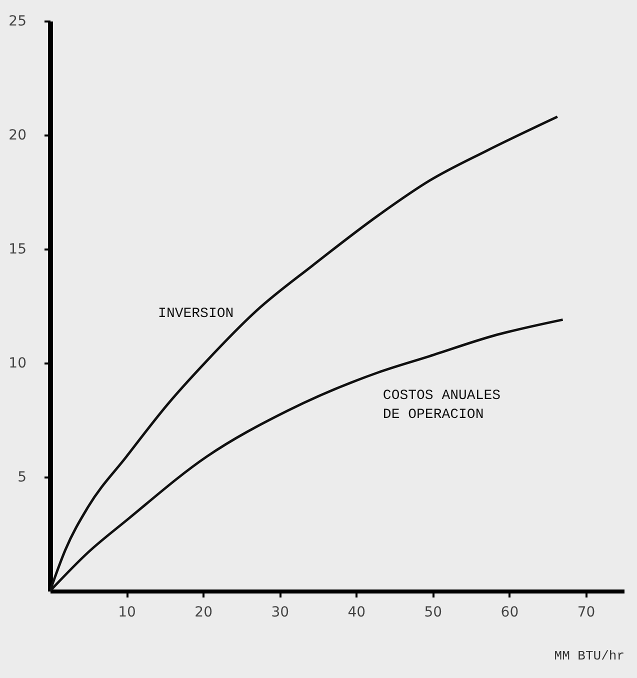  I want to click on x-tick-label: 20, so click(203, 612).